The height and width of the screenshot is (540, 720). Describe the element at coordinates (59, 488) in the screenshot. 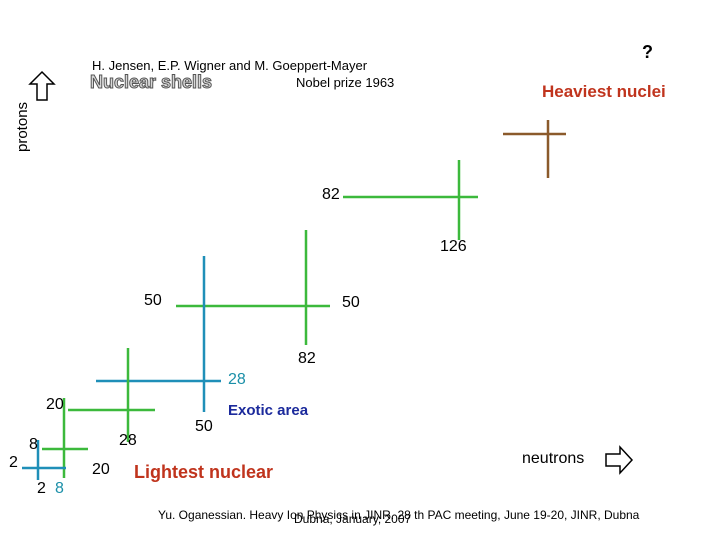

I see `magic-number-8-bottom: 8` at that location.